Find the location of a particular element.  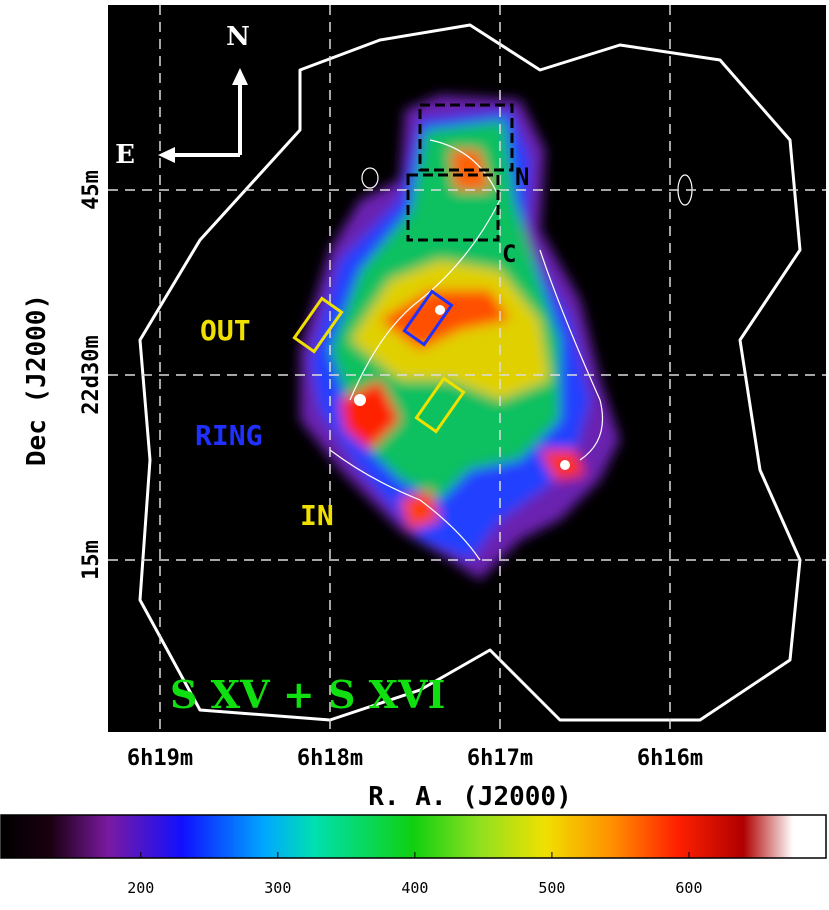

band-label: S XV + S XVI is located at coordinates (307, 694).